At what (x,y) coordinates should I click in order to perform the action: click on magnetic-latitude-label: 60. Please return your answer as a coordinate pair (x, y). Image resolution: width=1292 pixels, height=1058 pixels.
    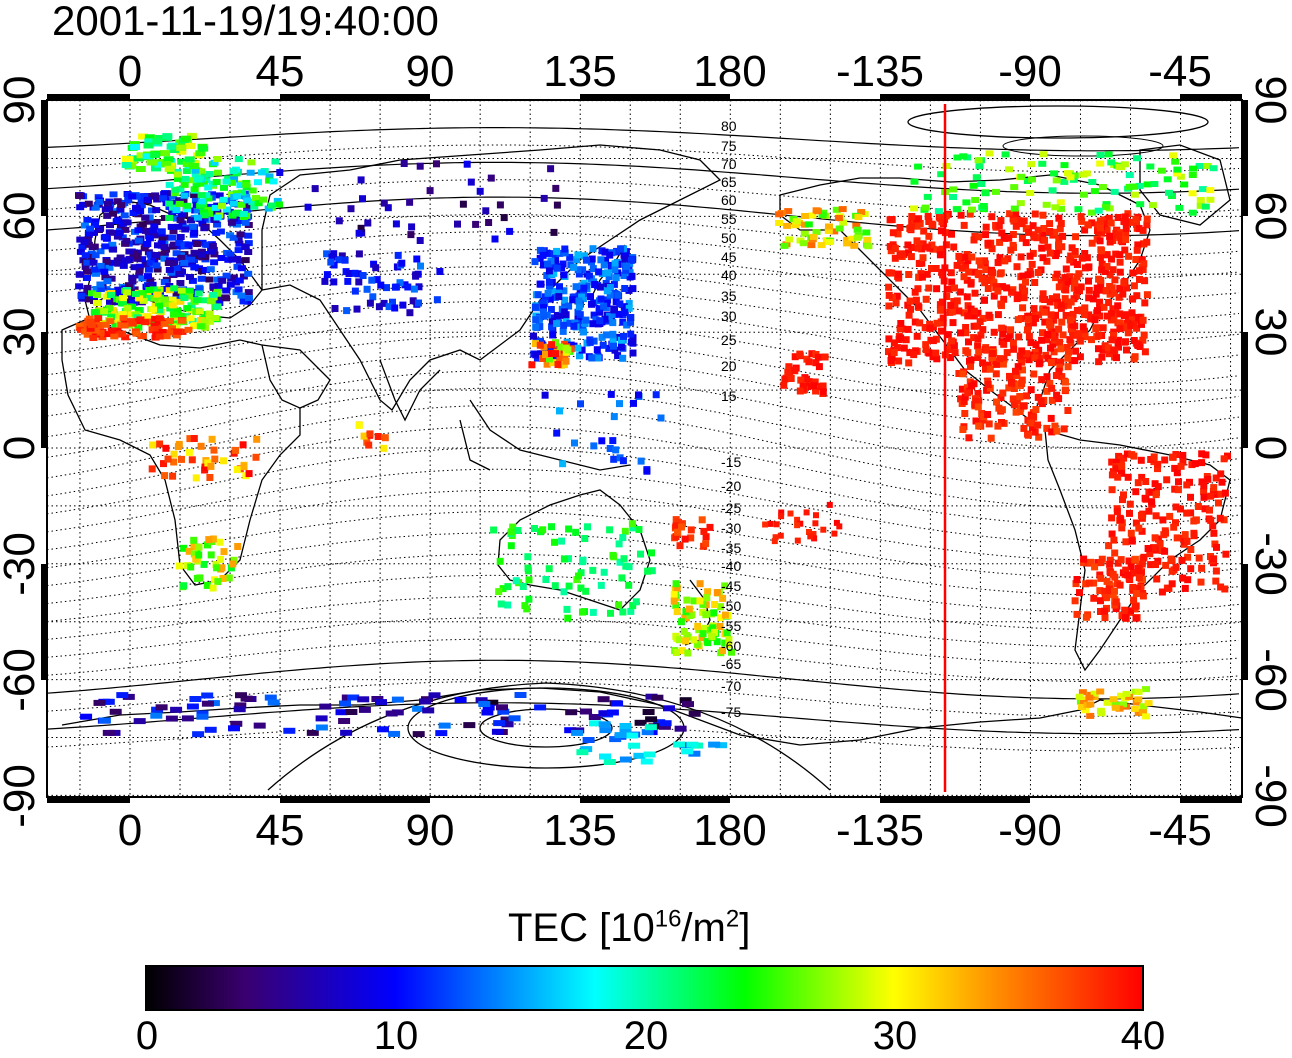
    Looking at the image, I should click on (729, 200).